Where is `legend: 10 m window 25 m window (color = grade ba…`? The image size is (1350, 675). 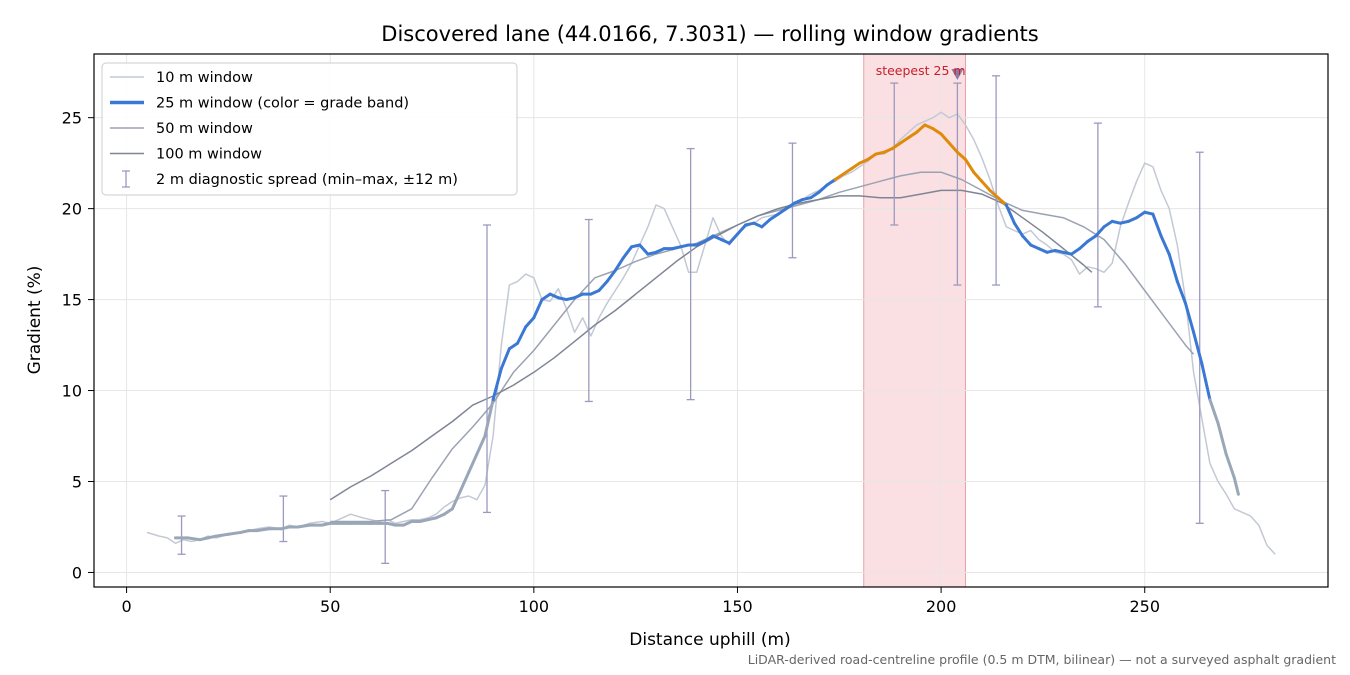 legend: 10 m window 25 m window (color = grade ba… is located at coordinates (309, 129).